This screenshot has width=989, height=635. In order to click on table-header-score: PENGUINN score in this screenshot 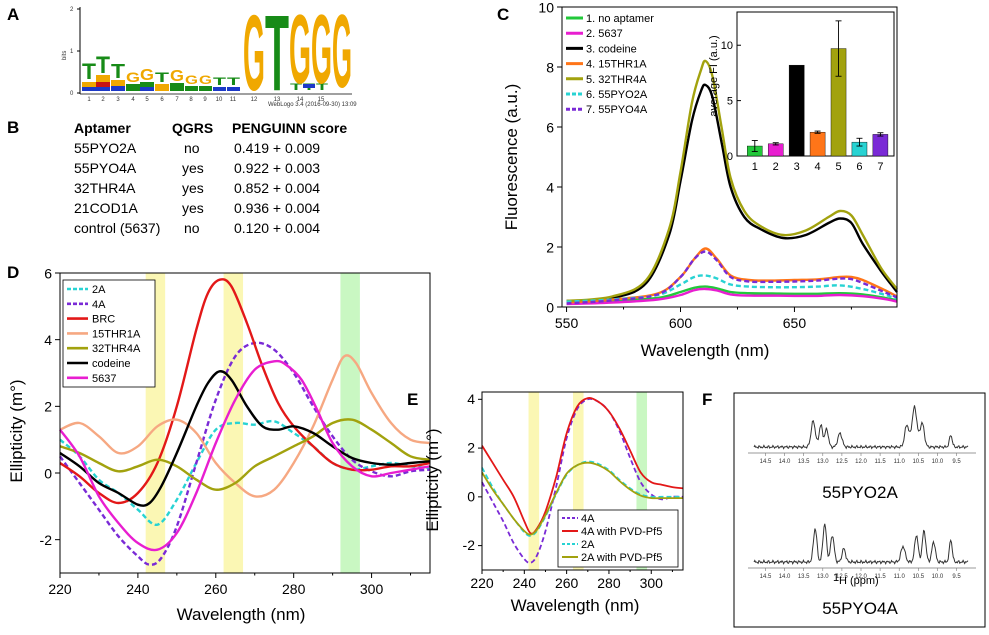, I will do `click(289, 128)`.